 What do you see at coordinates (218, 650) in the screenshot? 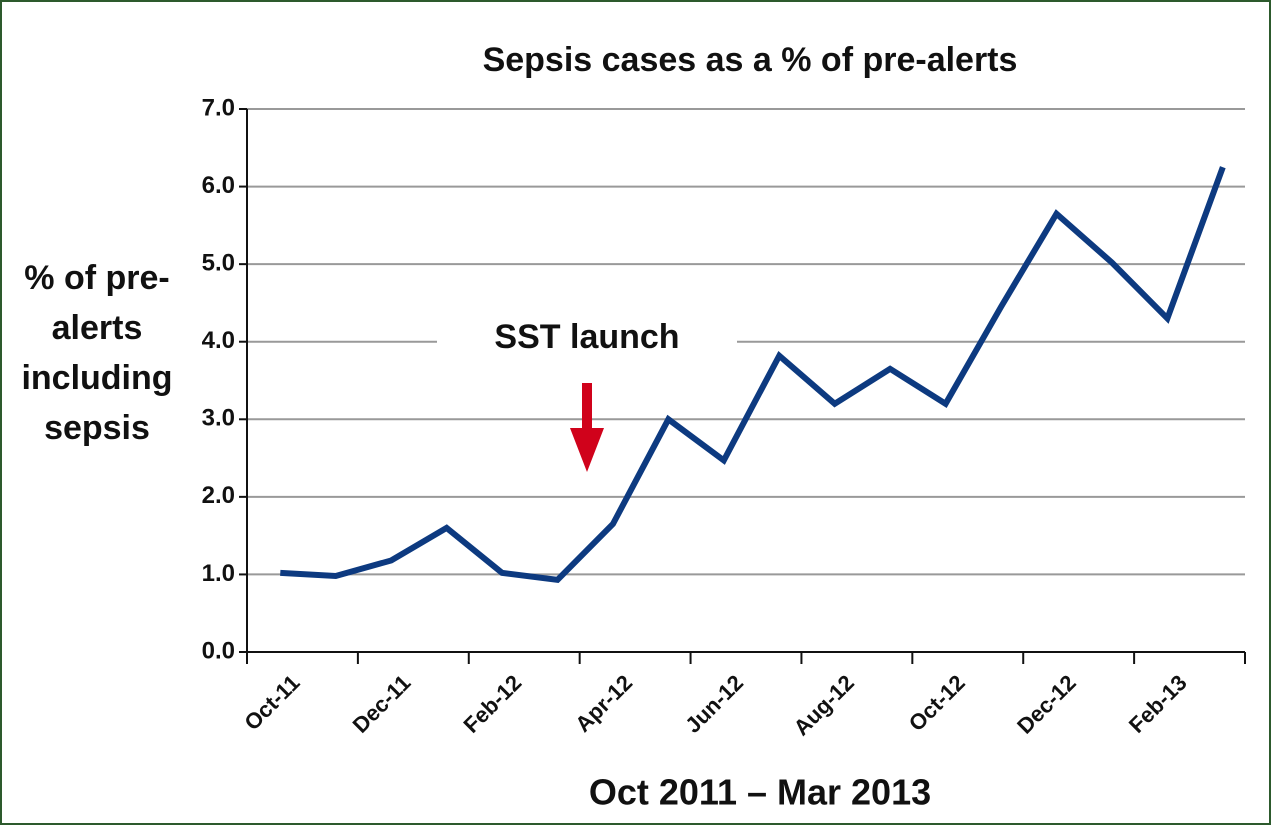
I see `y-tick-label: 0.0` at bounding box center [218, 650].